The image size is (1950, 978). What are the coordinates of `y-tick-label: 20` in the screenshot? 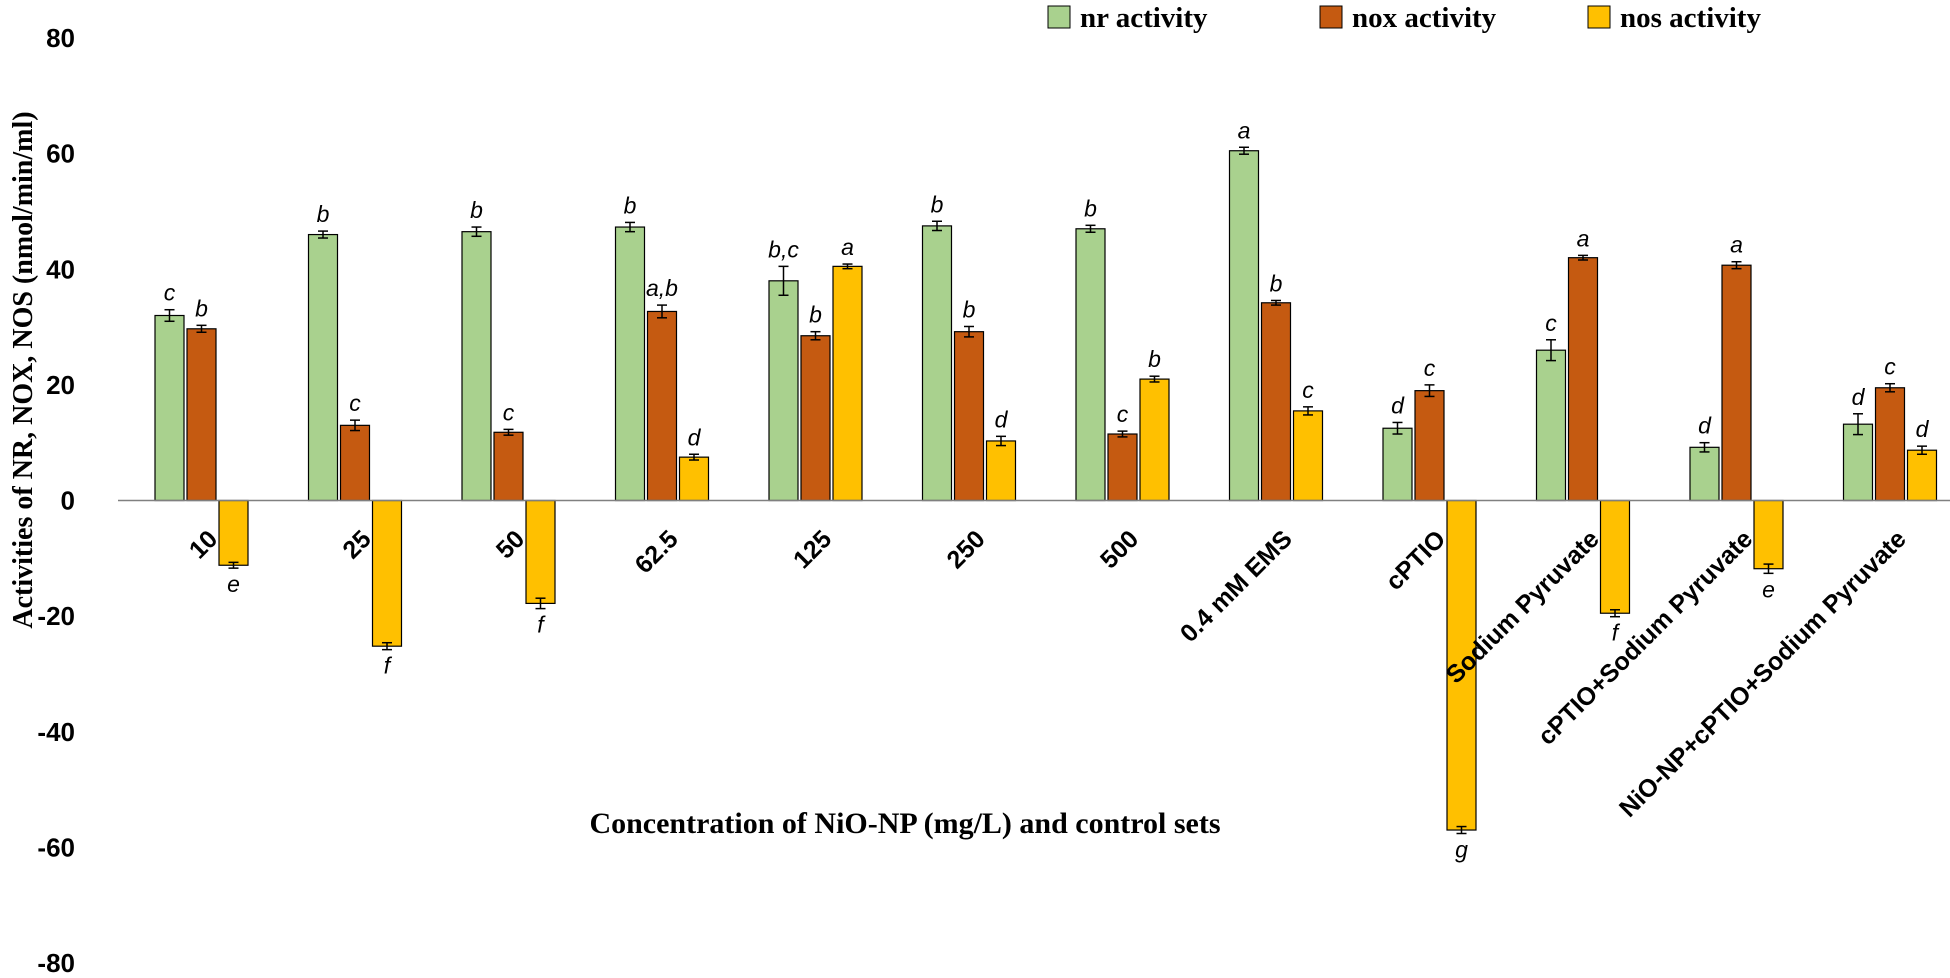 It's located at (60, 385).